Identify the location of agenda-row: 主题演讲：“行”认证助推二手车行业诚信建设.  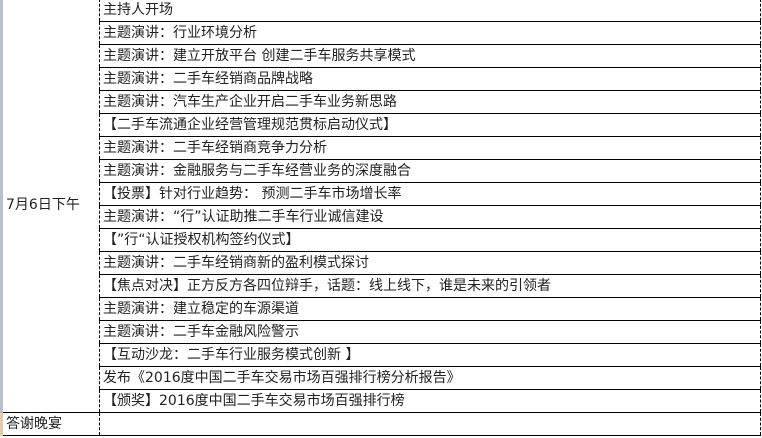
(381, 217).